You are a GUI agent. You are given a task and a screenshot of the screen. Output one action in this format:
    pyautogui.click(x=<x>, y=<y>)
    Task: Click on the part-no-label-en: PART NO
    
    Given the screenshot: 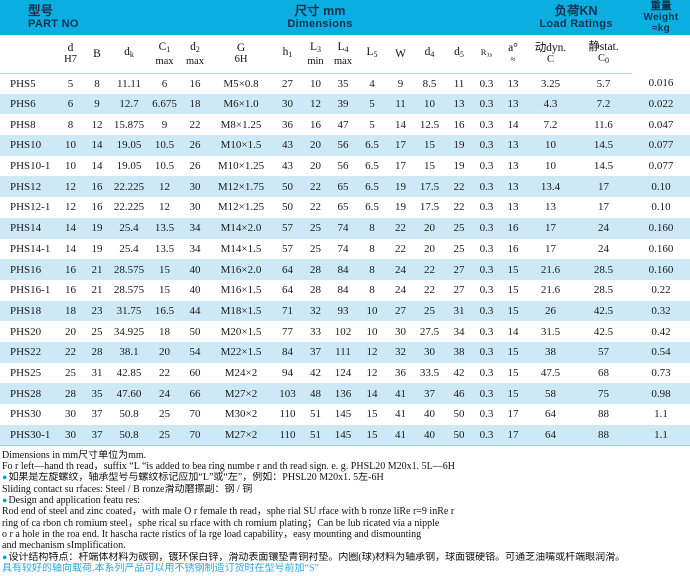 What is the action you would take?
    pyautogui.click(x=53, y=24)
    